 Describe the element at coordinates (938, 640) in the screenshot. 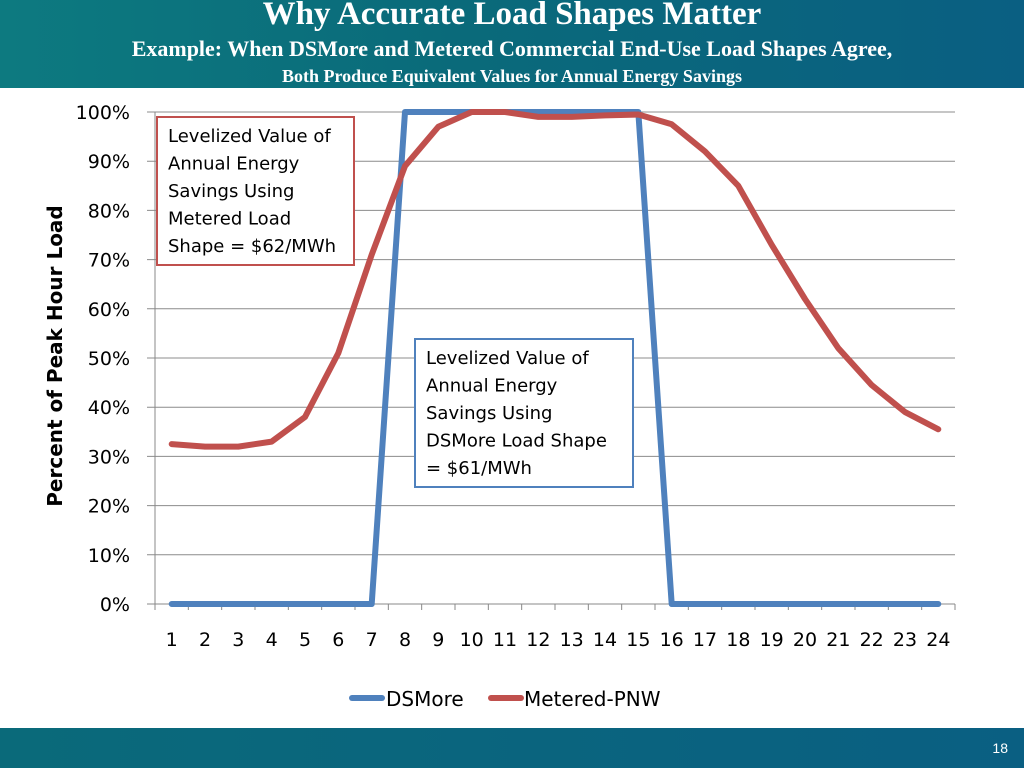

I see `x-tick-label: 24` at that location.